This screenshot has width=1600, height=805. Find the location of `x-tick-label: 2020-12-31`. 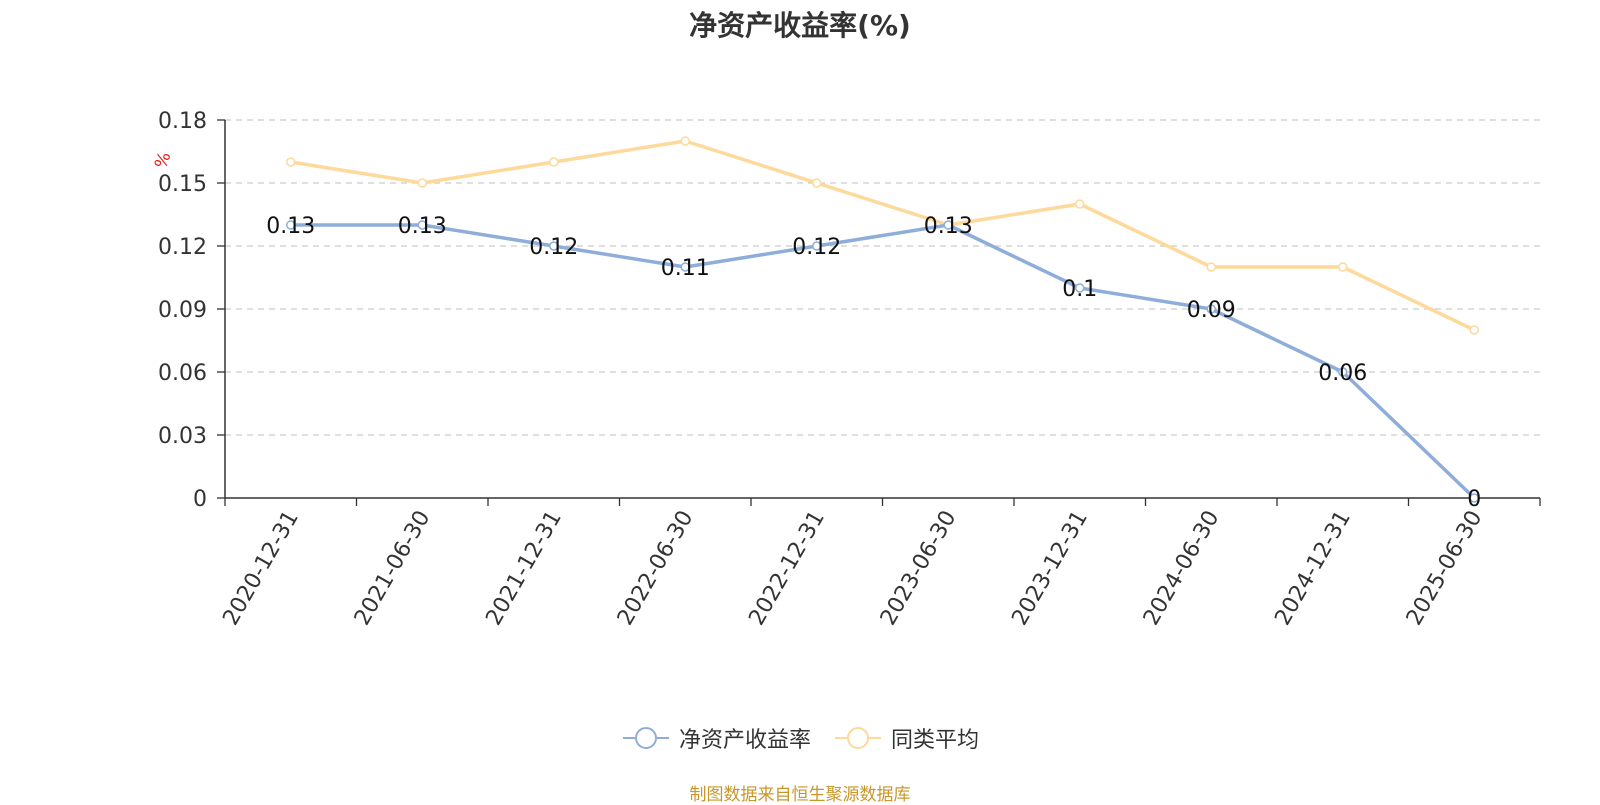

x-tick-label: 2020-12-31 is located at coordinates (261, 568).